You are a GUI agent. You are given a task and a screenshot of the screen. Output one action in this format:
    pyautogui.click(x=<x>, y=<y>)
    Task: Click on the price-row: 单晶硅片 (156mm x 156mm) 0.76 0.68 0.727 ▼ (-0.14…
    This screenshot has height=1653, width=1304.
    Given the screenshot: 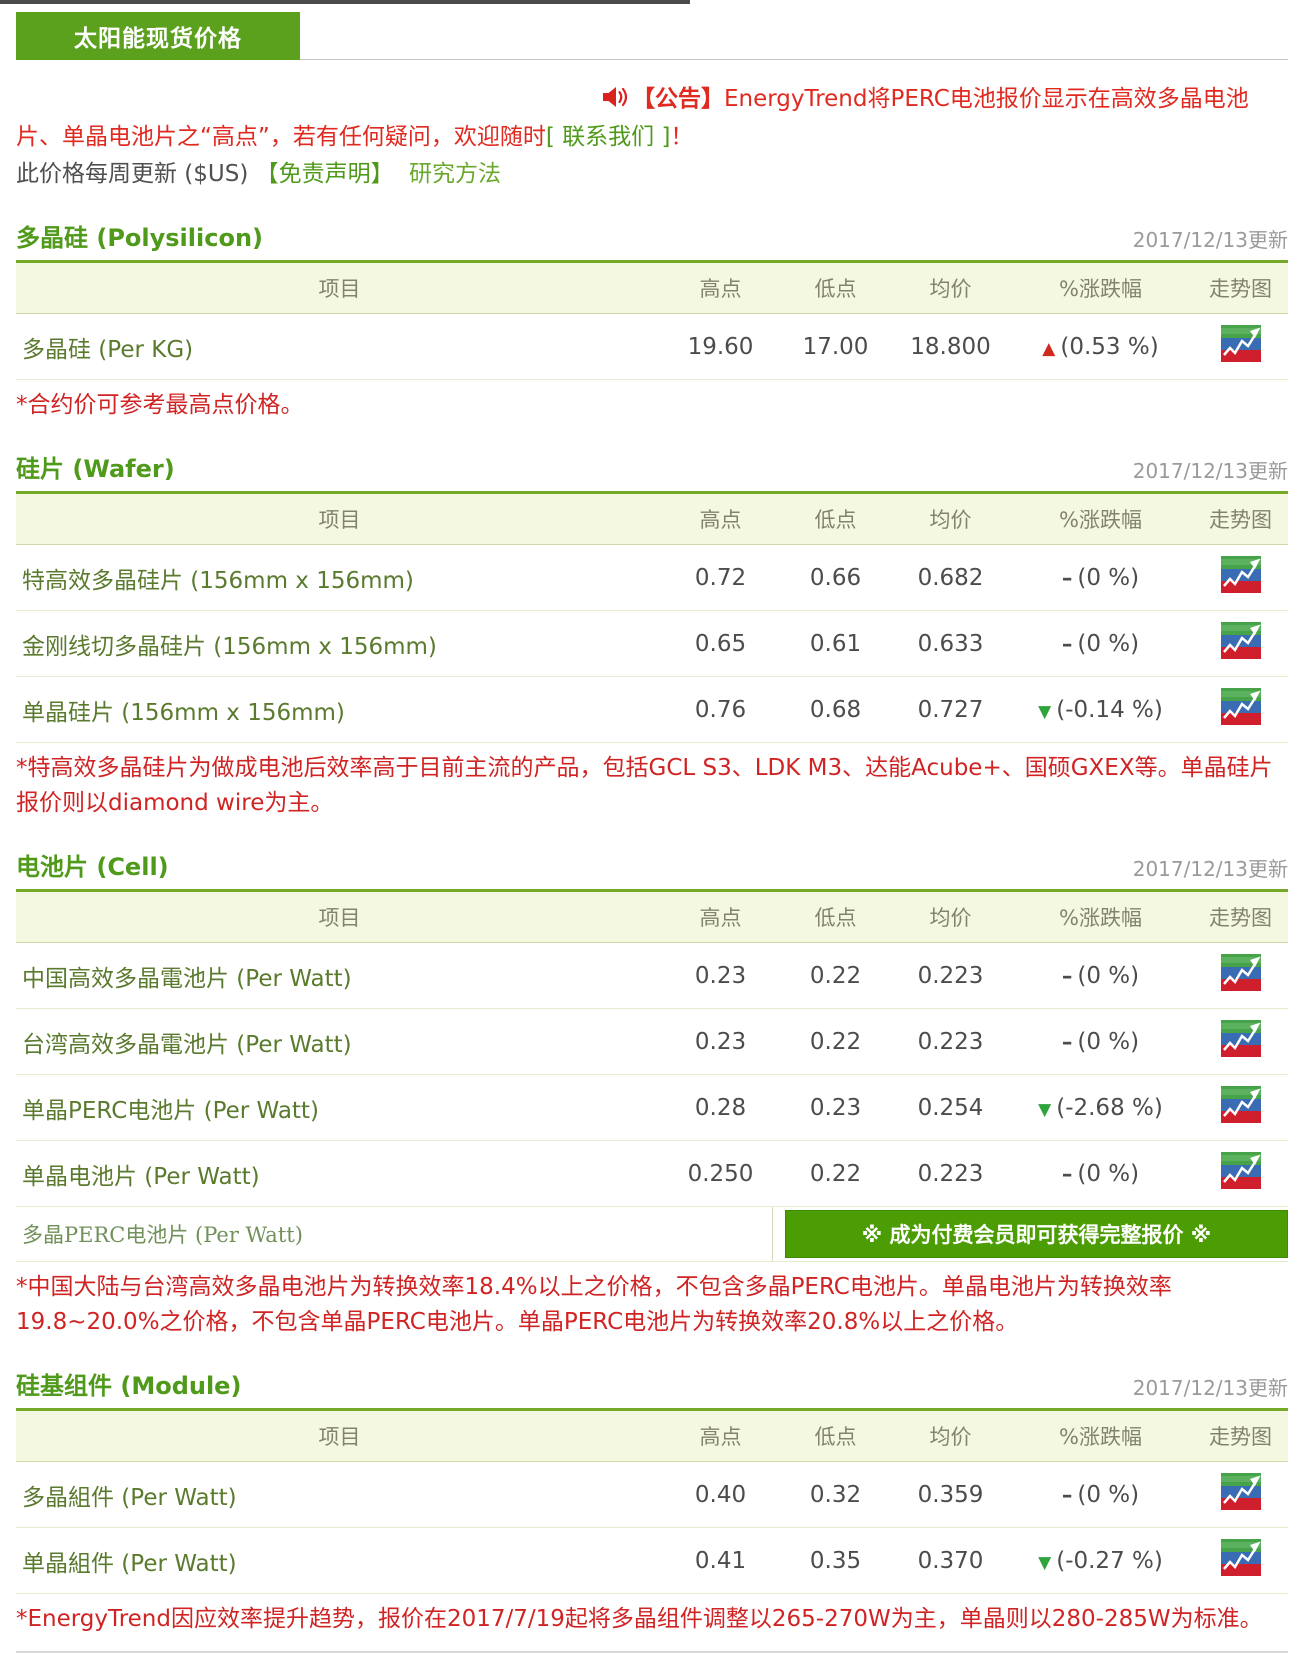 What is the action you would take?
    pyautogui.click(x=652, y=709)
    